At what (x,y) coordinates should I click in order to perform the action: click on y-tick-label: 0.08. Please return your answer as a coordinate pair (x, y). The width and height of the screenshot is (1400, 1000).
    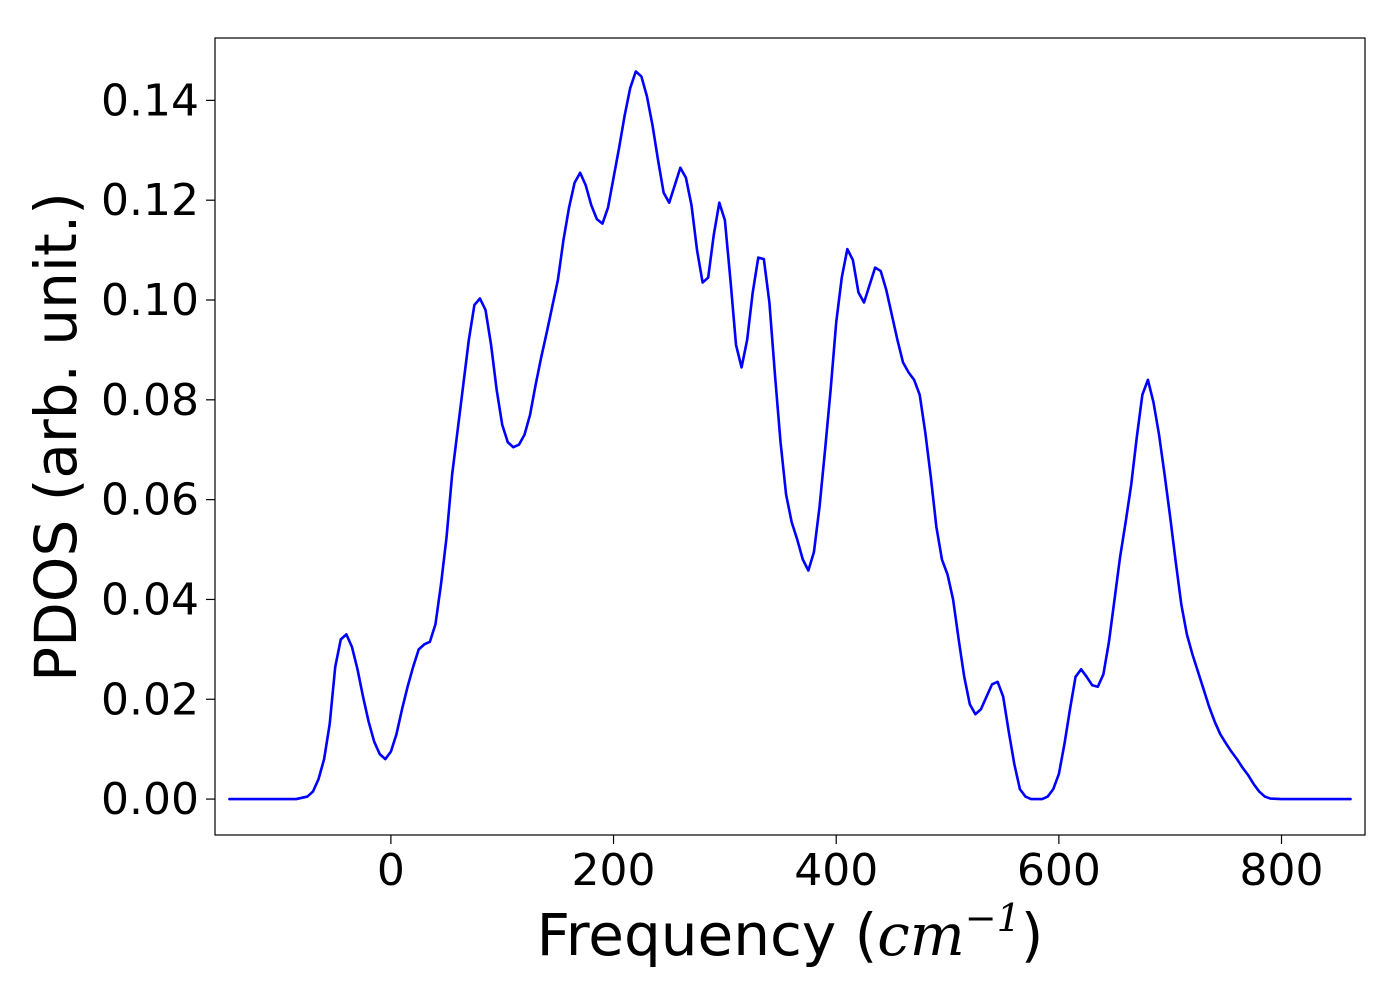
    Looking at the image, I should click on (150, 400).